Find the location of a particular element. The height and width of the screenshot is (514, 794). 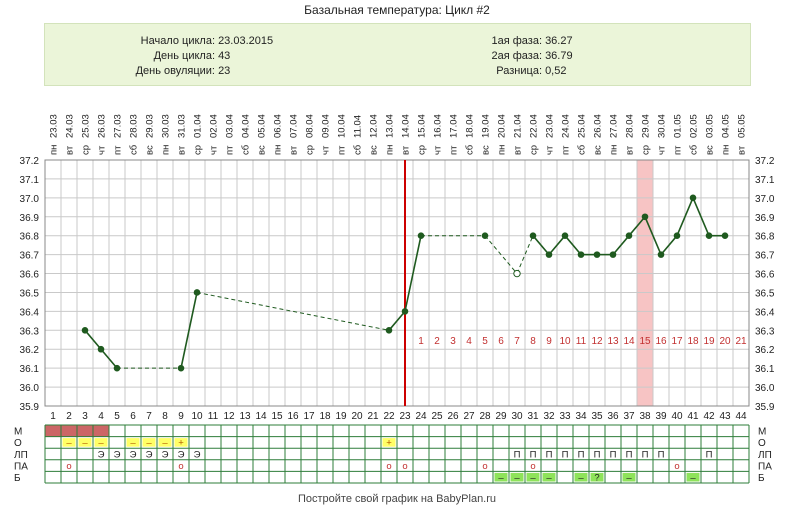

day-number-label: 39 is located at coordinates (661, 416).